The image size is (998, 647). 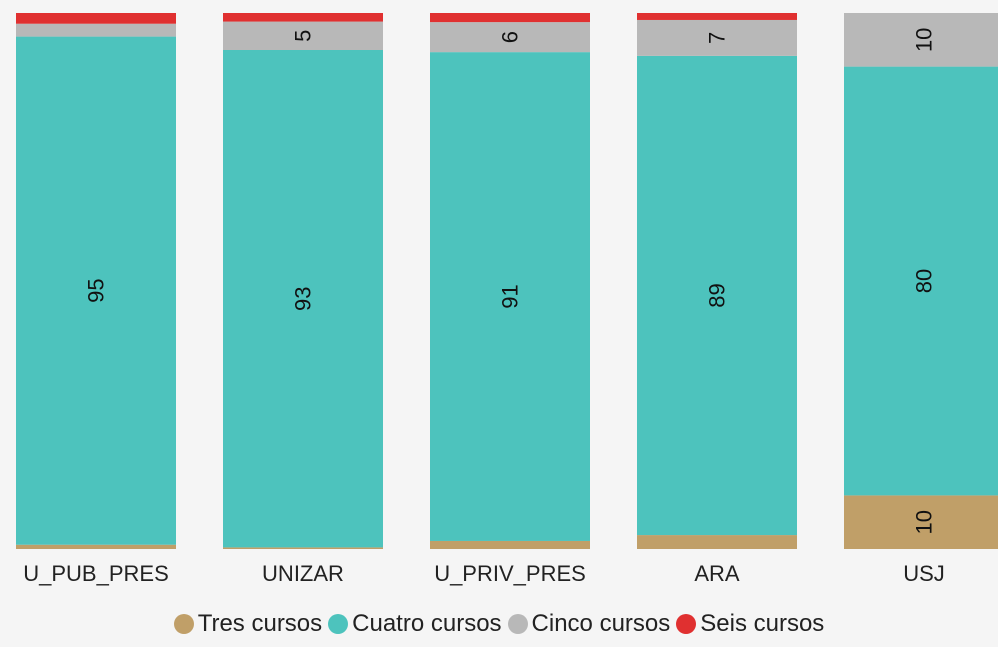 I want to click on data-label-usj-2: 10, so click(x=924, y=40).